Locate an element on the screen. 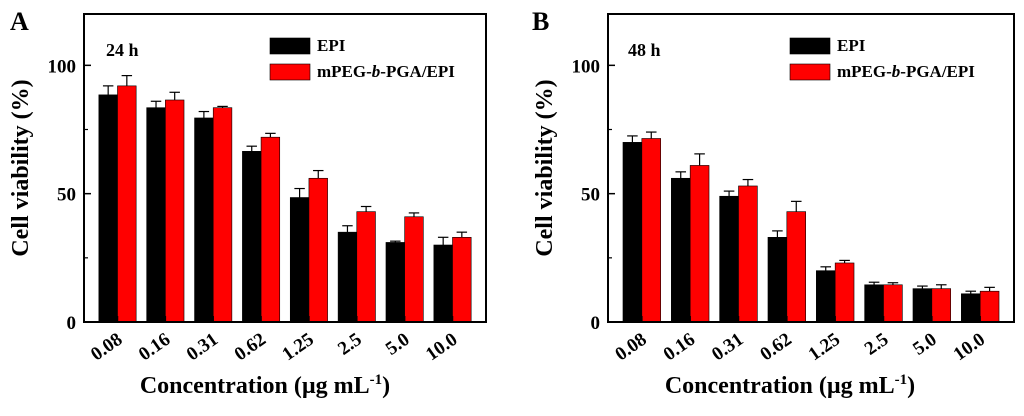  panel-time-label: 48 h is located at coordinates (644, 50).